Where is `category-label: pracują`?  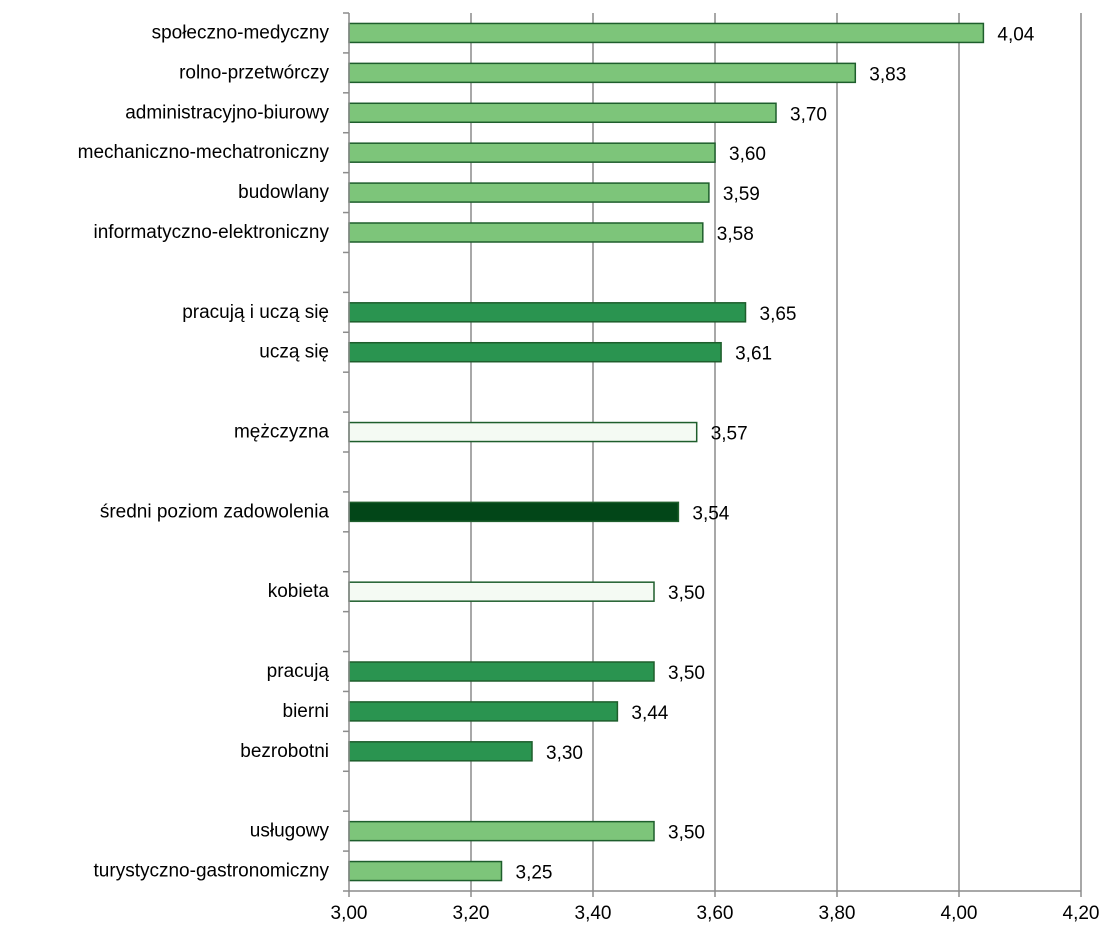 category-label: pracują is located at coordinates (298, 671).